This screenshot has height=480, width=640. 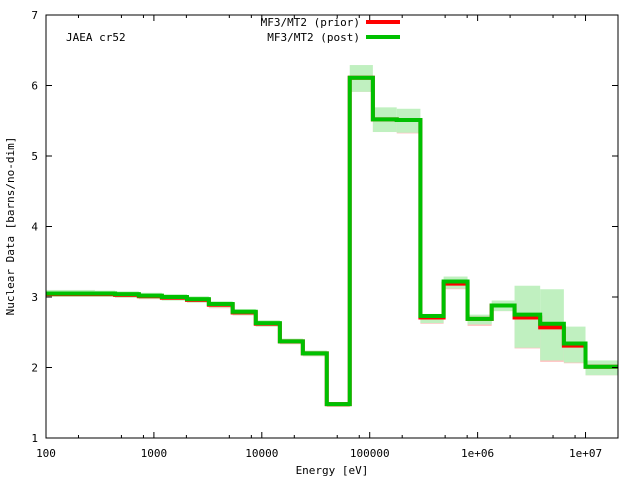 What do you see at coordinates (154, 453) in the screenshot?
I see `x-tick-label: 1000` at bounding box center [154, 453].